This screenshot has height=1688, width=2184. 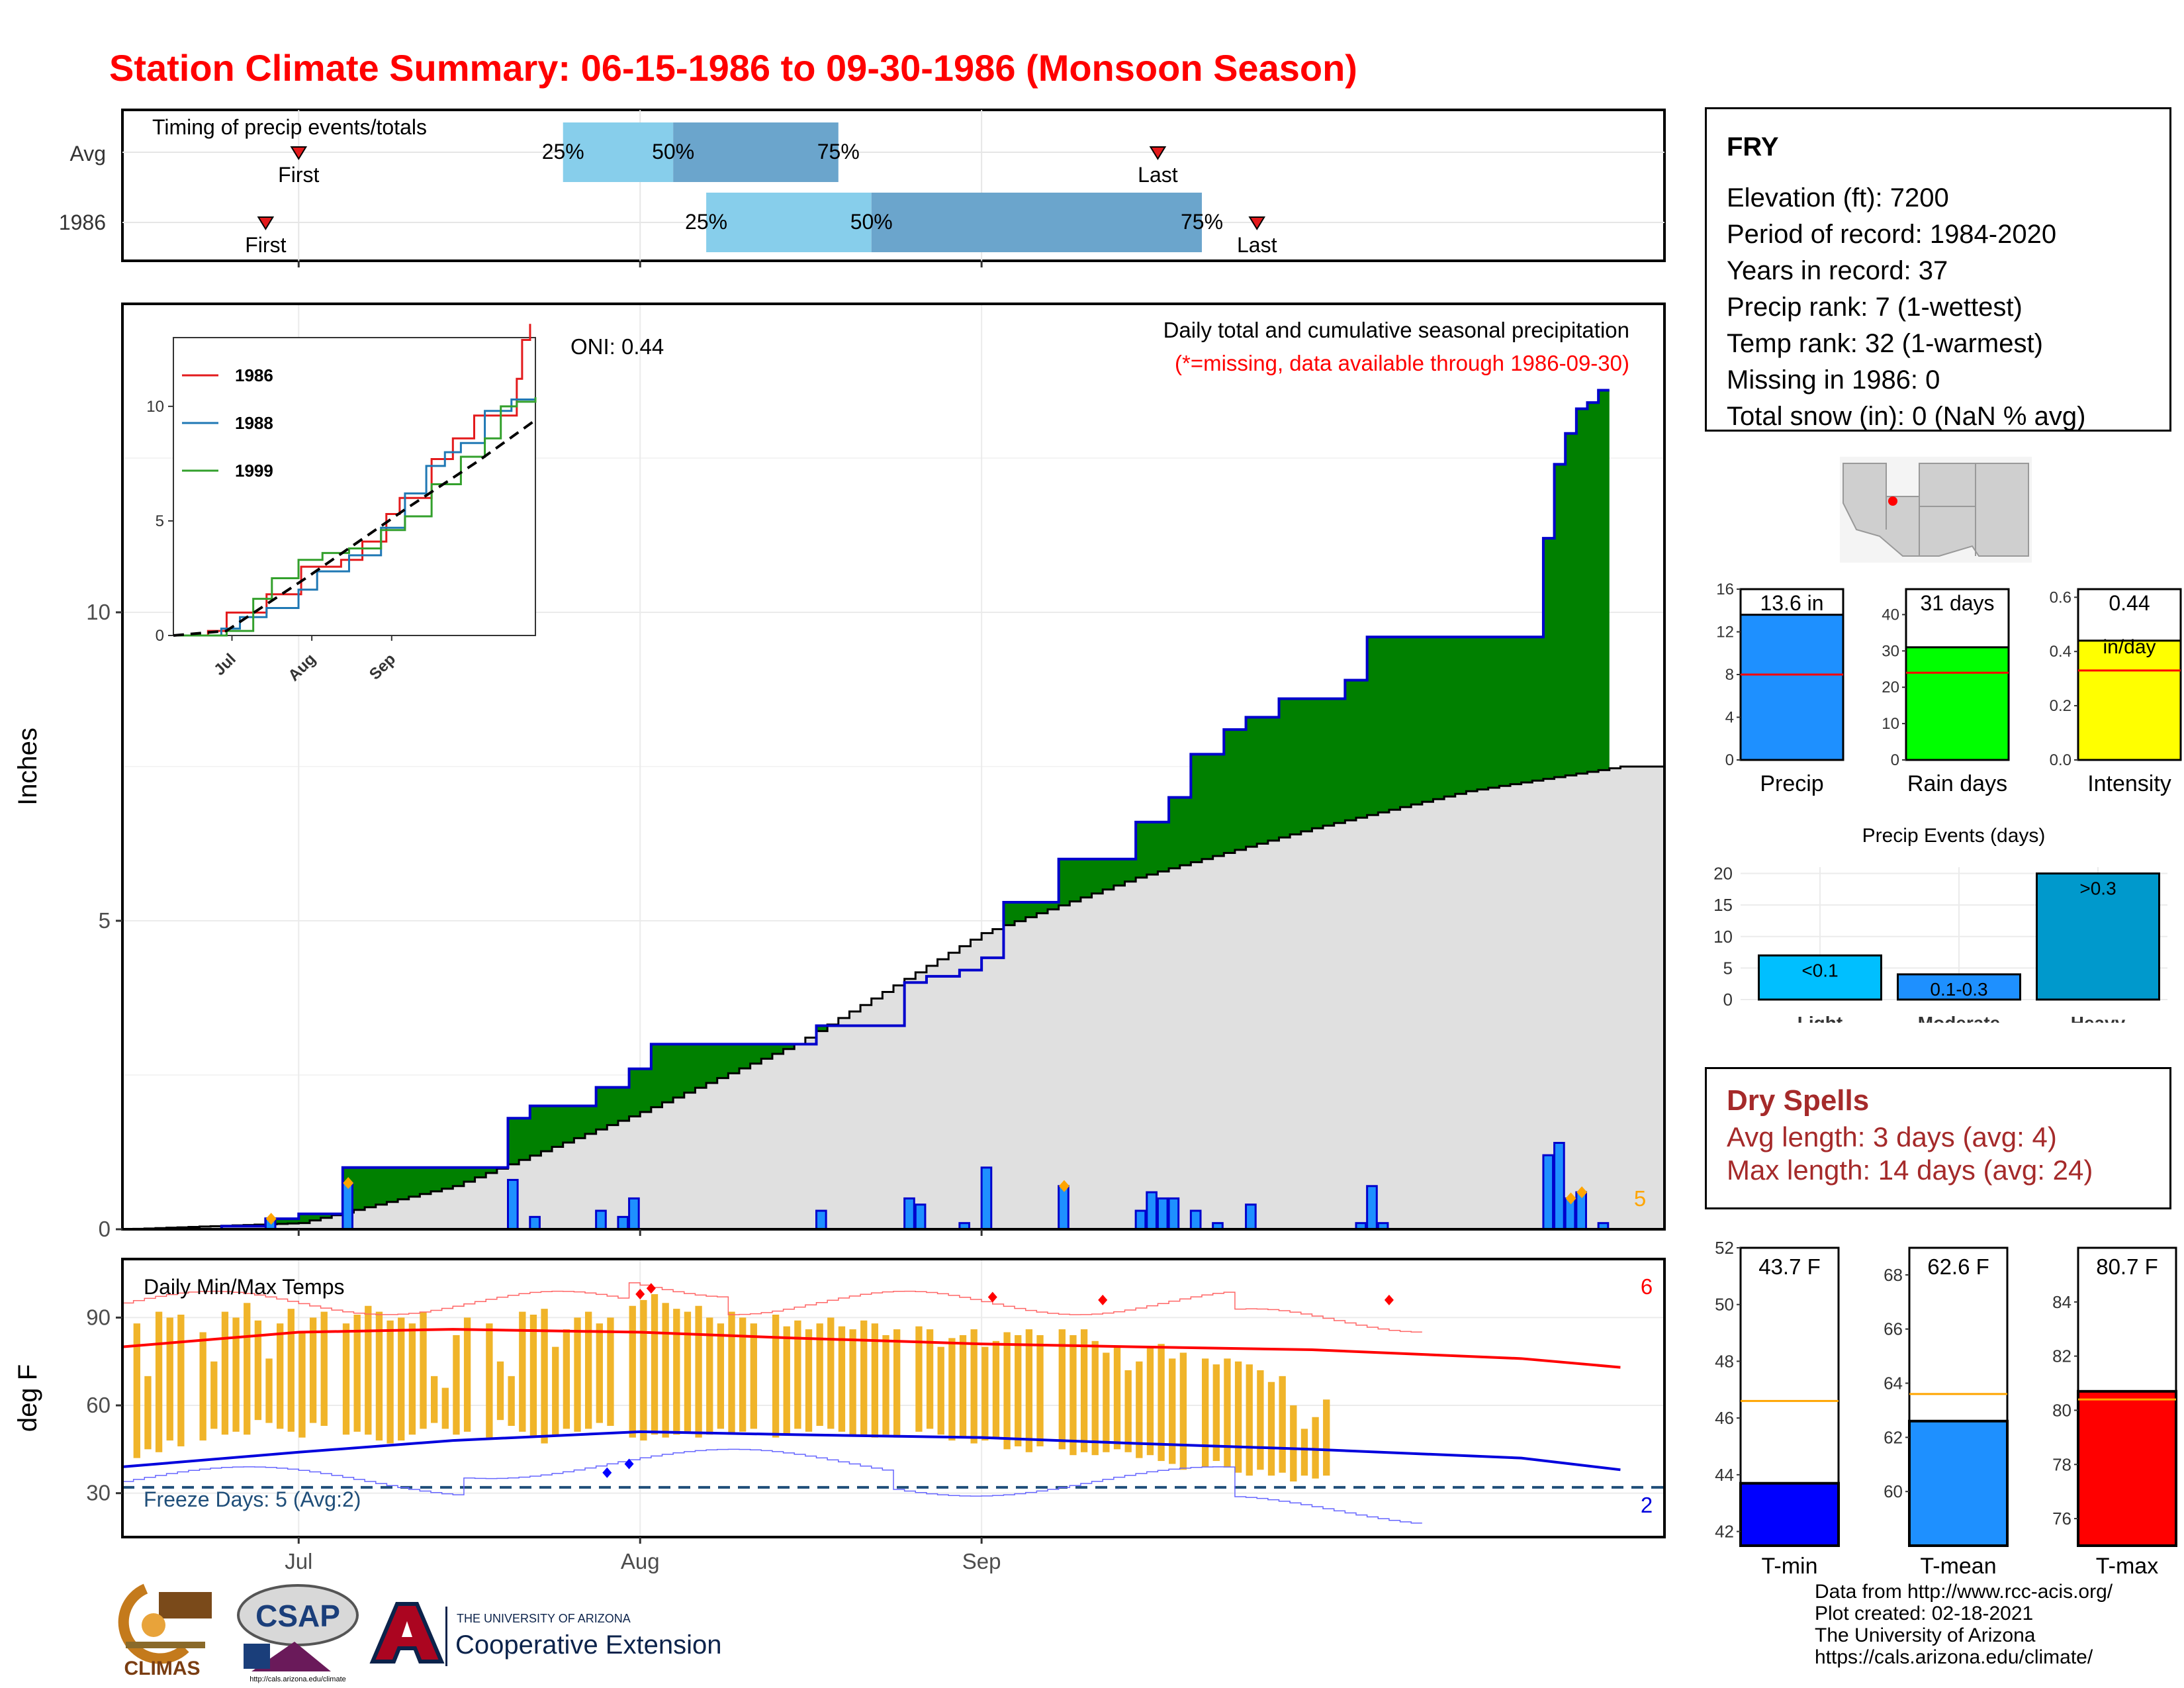 What do you see at coordinates (254, 471) in the screenshot?
I see `inset-legend-label: 1999` at bounding box center [254, 471].